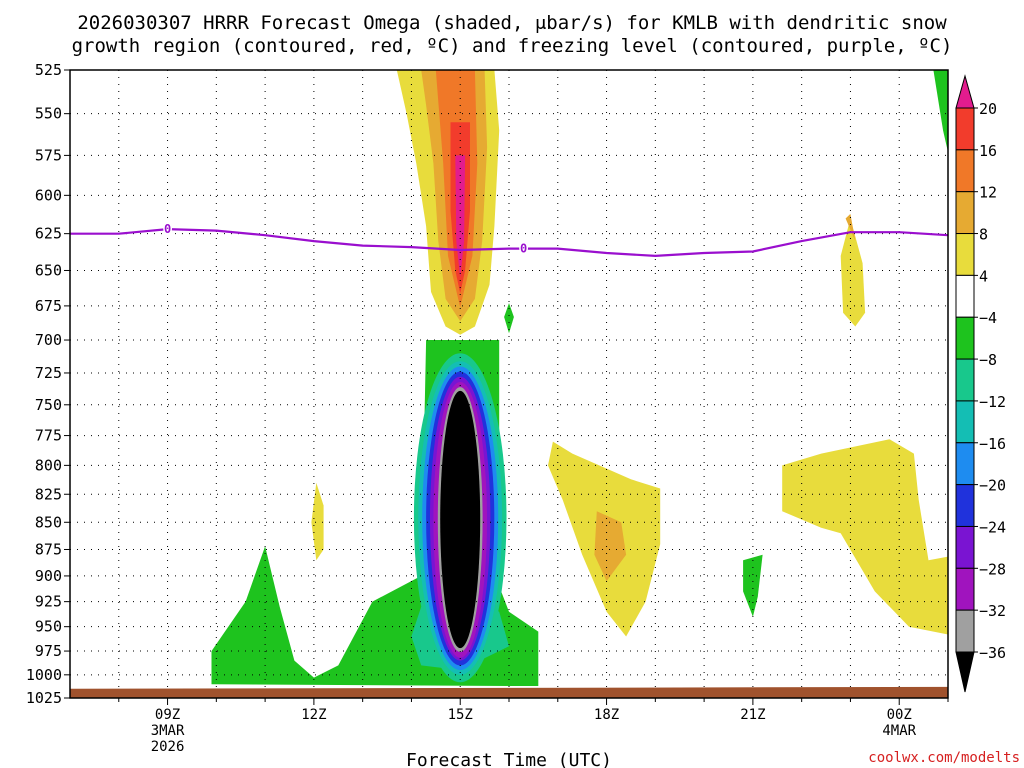  I want to click on colorbar-level-label: 4, so click(983, 276).